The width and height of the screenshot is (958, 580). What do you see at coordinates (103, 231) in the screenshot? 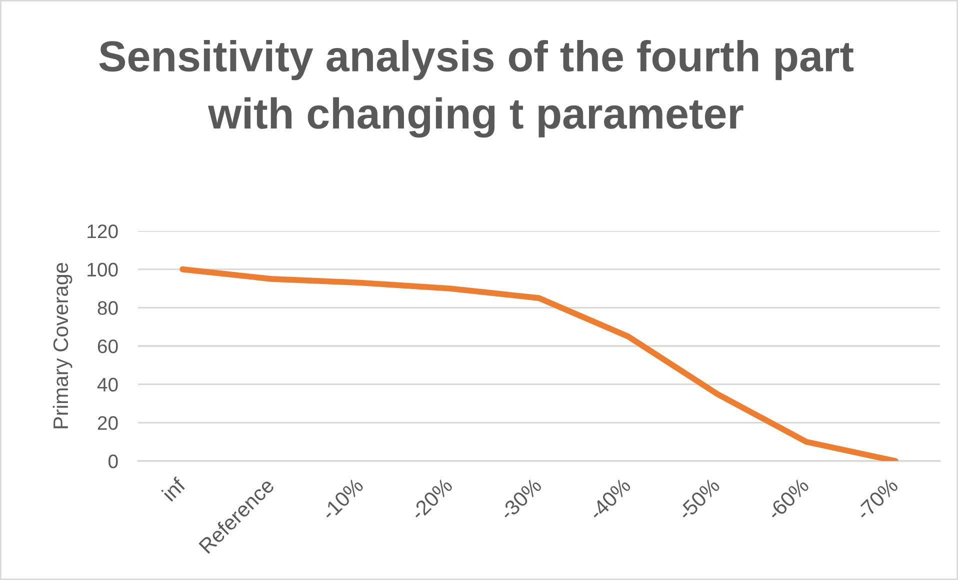
I see `y-tick-label: 120` at bounding box center [103, 231].